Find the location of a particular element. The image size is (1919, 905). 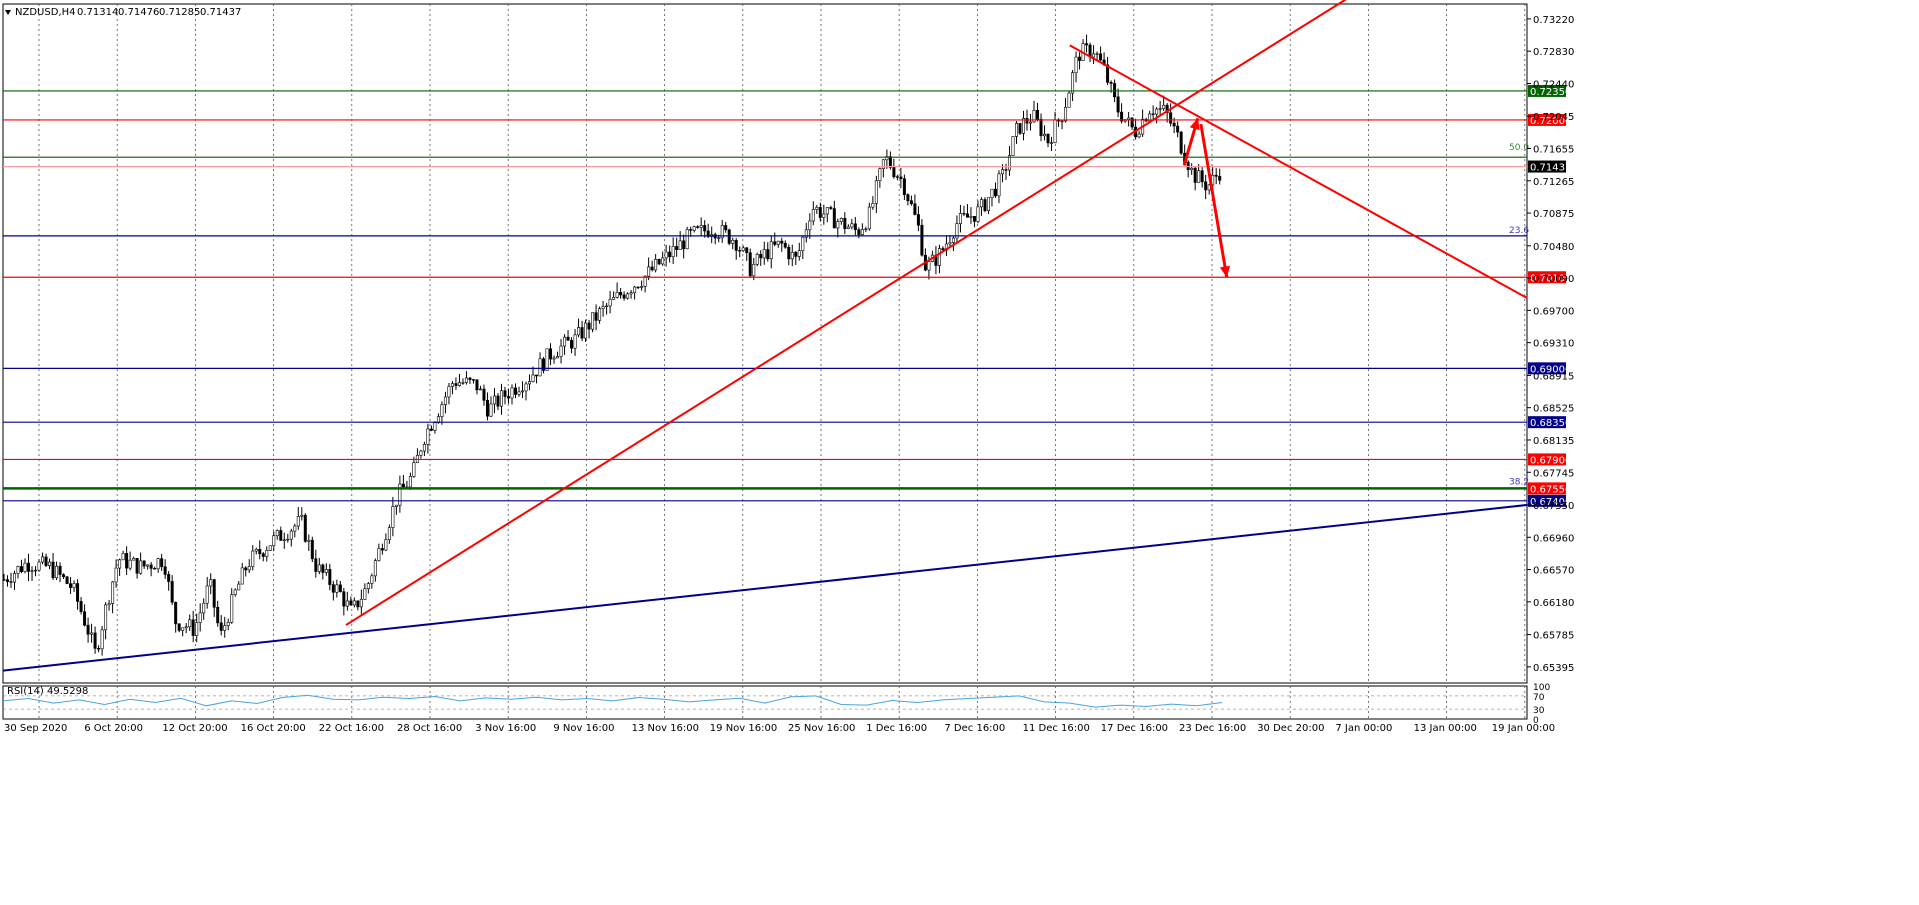

price-tick-label: 0.72830 is located at coordinates (1553, 52).